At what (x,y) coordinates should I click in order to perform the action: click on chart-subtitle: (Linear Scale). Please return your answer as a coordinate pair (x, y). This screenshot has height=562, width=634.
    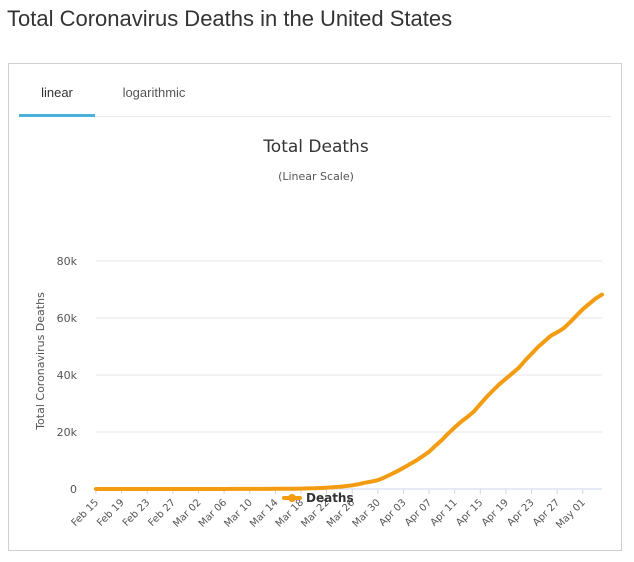
    Looking at the image, I should click on (316, 176).